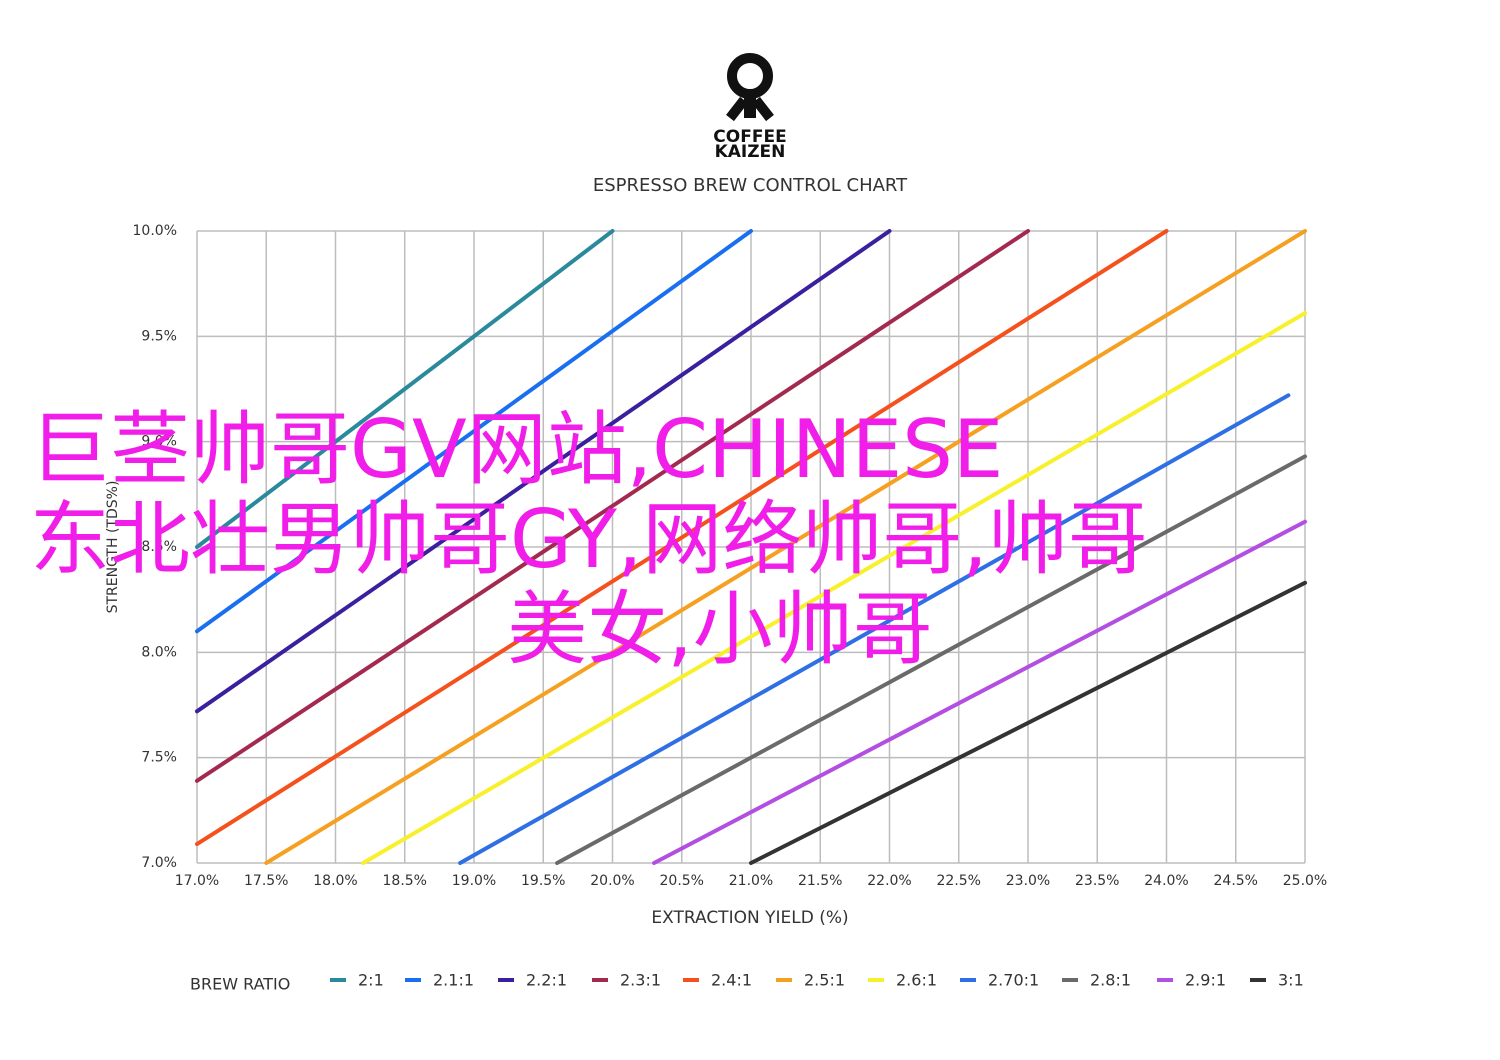  I want to click on legend-label: 2.4:1, so click(731, 980).